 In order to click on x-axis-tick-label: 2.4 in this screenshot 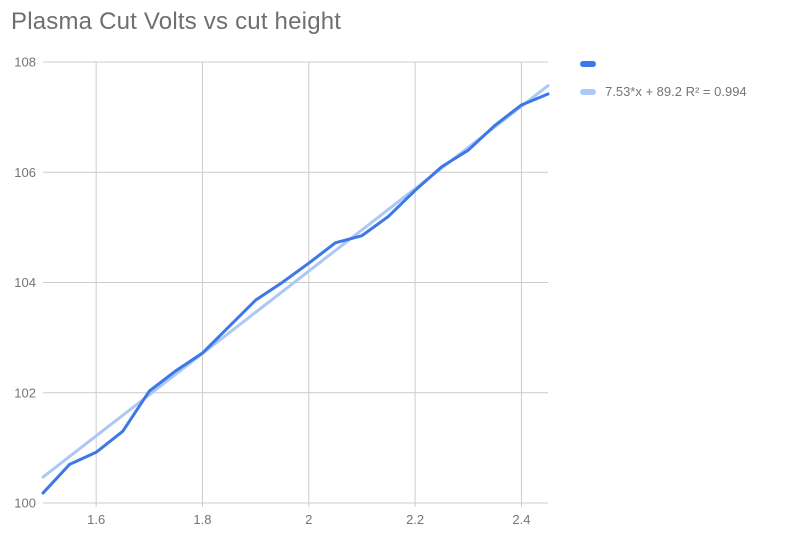, I will do `click(521, 519)`.